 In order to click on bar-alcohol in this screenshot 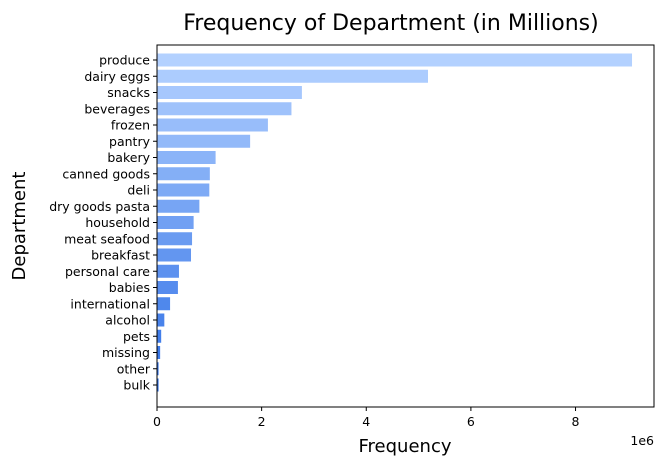, I will do `click(161, 320)`.